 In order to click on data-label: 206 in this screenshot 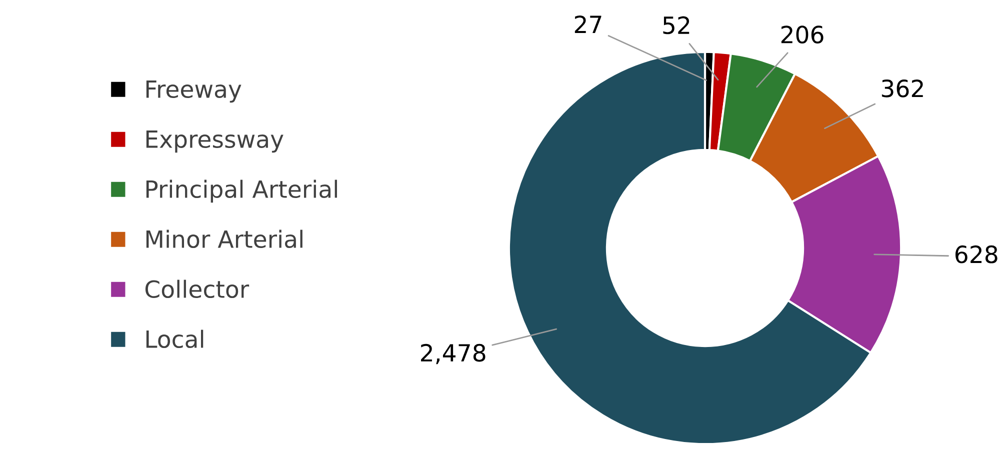, I will do `click(802, 35)`.